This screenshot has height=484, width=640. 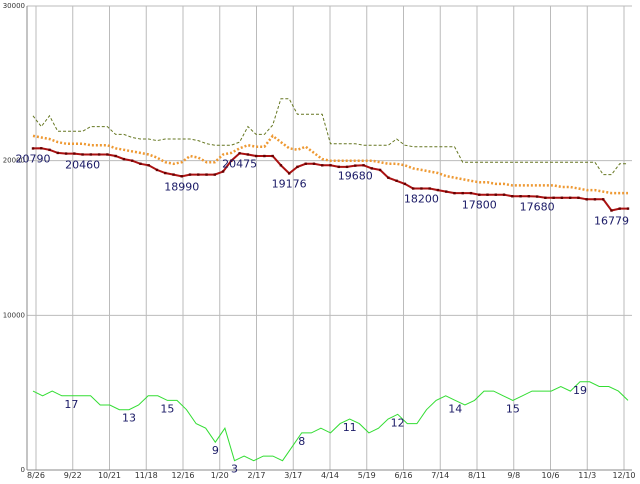 What do you see at coordinates (421, 199) in the screenshot?
I see `data-label-price: 18200` at bounding box center [421, 199].